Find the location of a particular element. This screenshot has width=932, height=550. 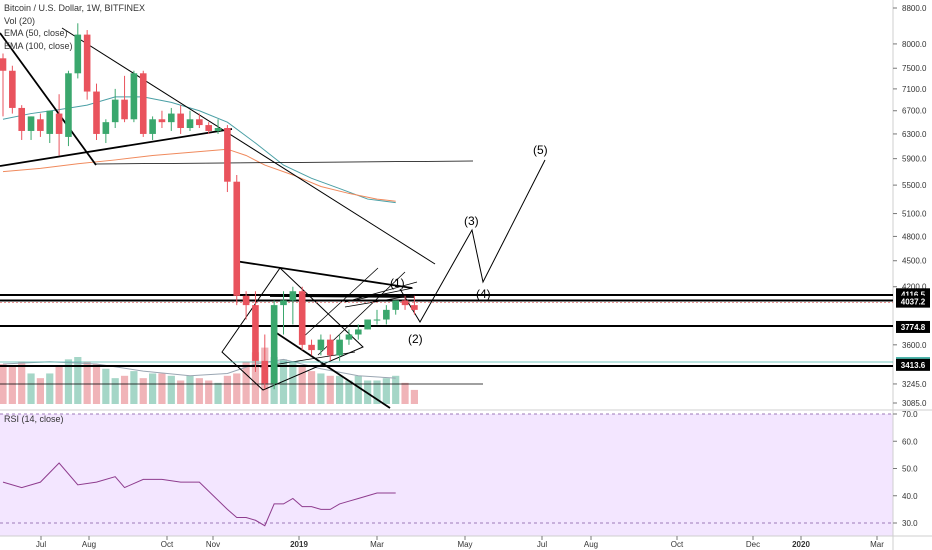

diamond-pattern is located at coordinates (292, 329).